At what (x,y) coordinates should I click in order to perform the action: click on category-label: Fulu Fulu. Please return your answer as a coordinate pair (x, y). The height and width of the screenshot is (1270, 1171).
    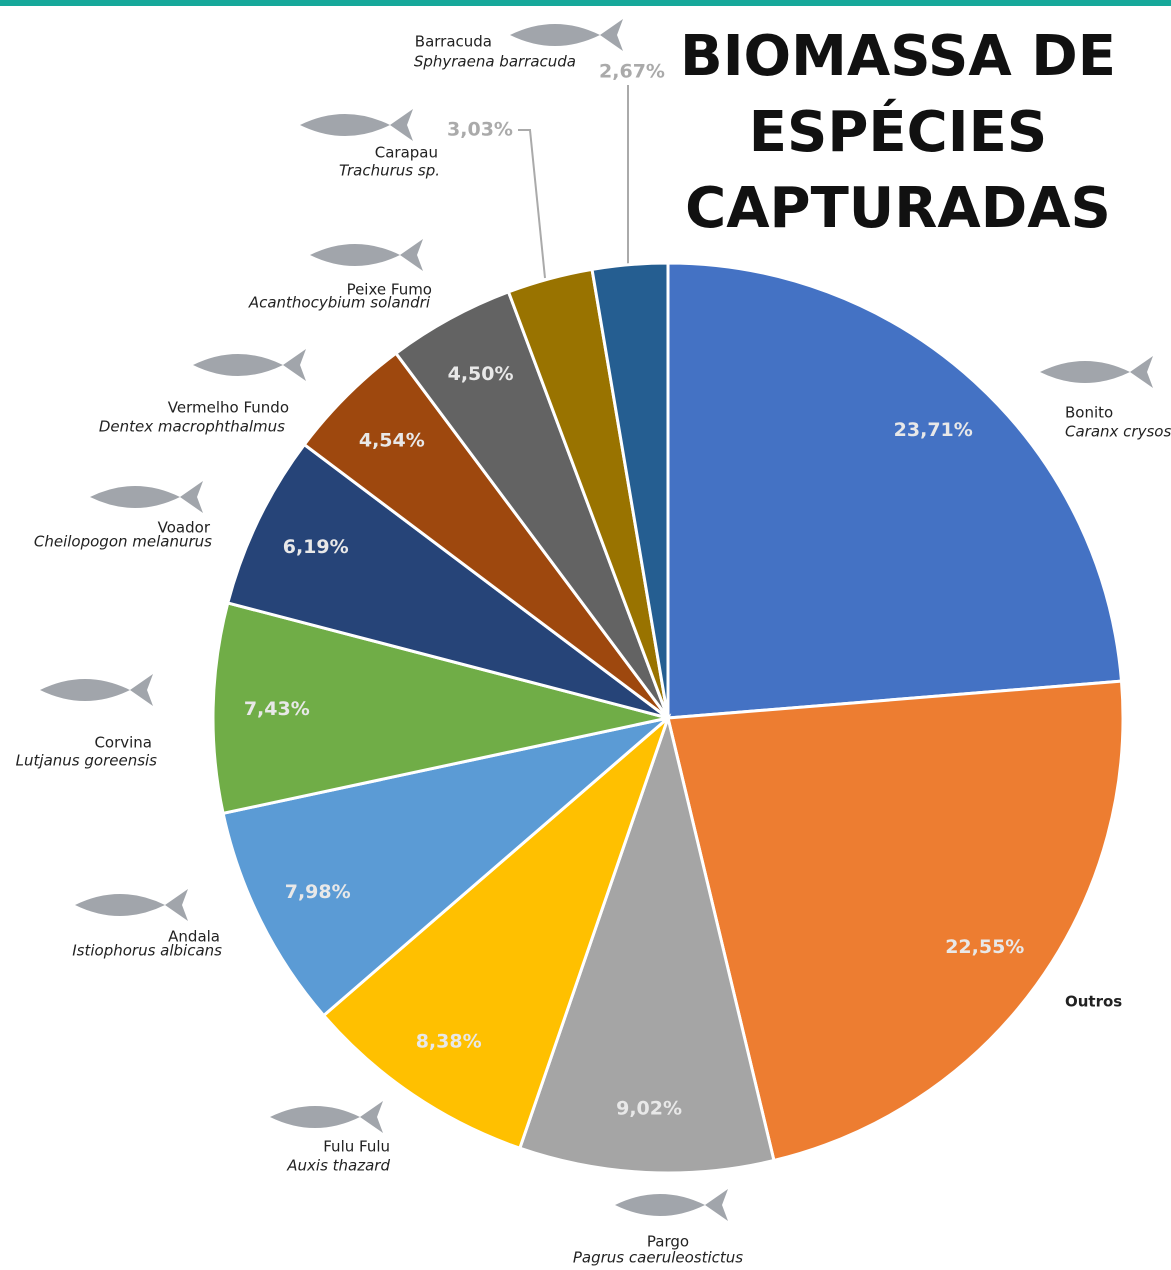
    Looking at the image, I should click on (356, 1147).